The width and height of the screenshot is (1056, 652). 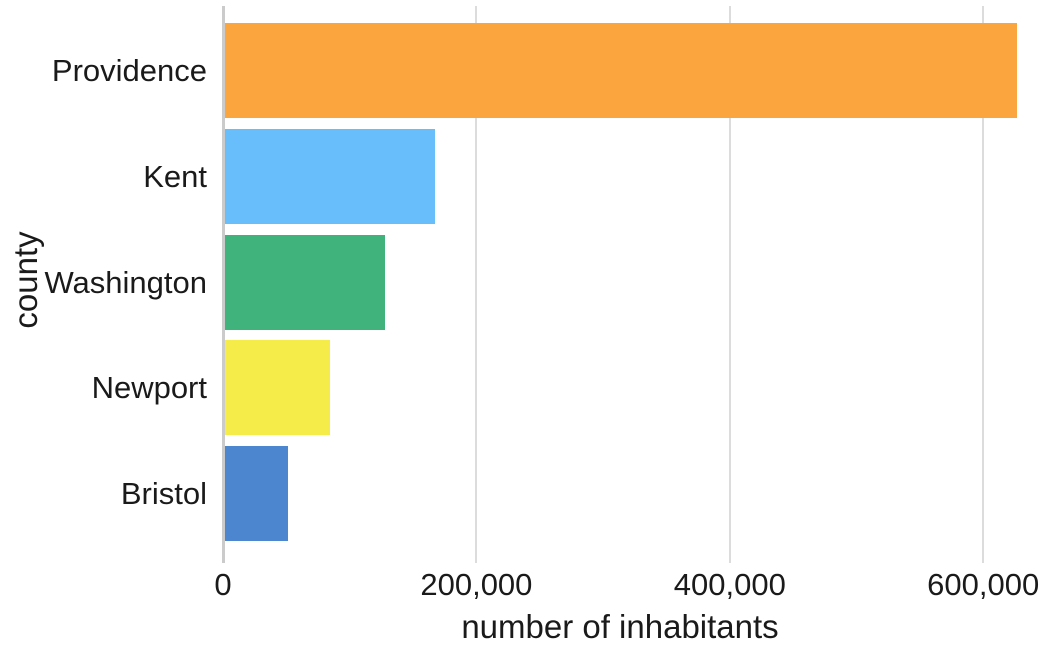 I want to click on bar-providence, so click(x=621, y=70).